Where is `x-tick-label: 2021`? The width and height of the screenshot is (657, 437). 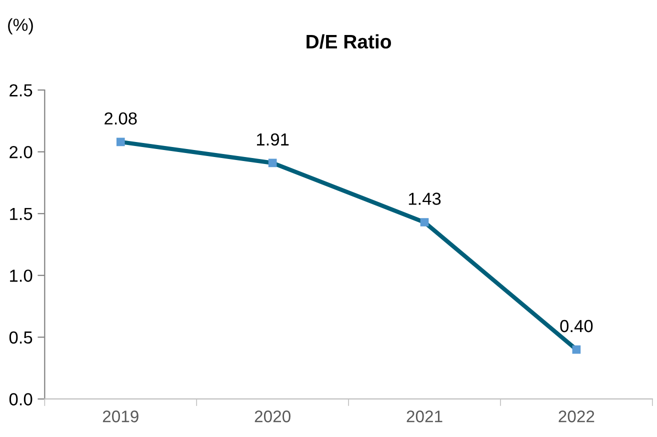 x-tick-label: 2021 is located at coordinates (424, 416).